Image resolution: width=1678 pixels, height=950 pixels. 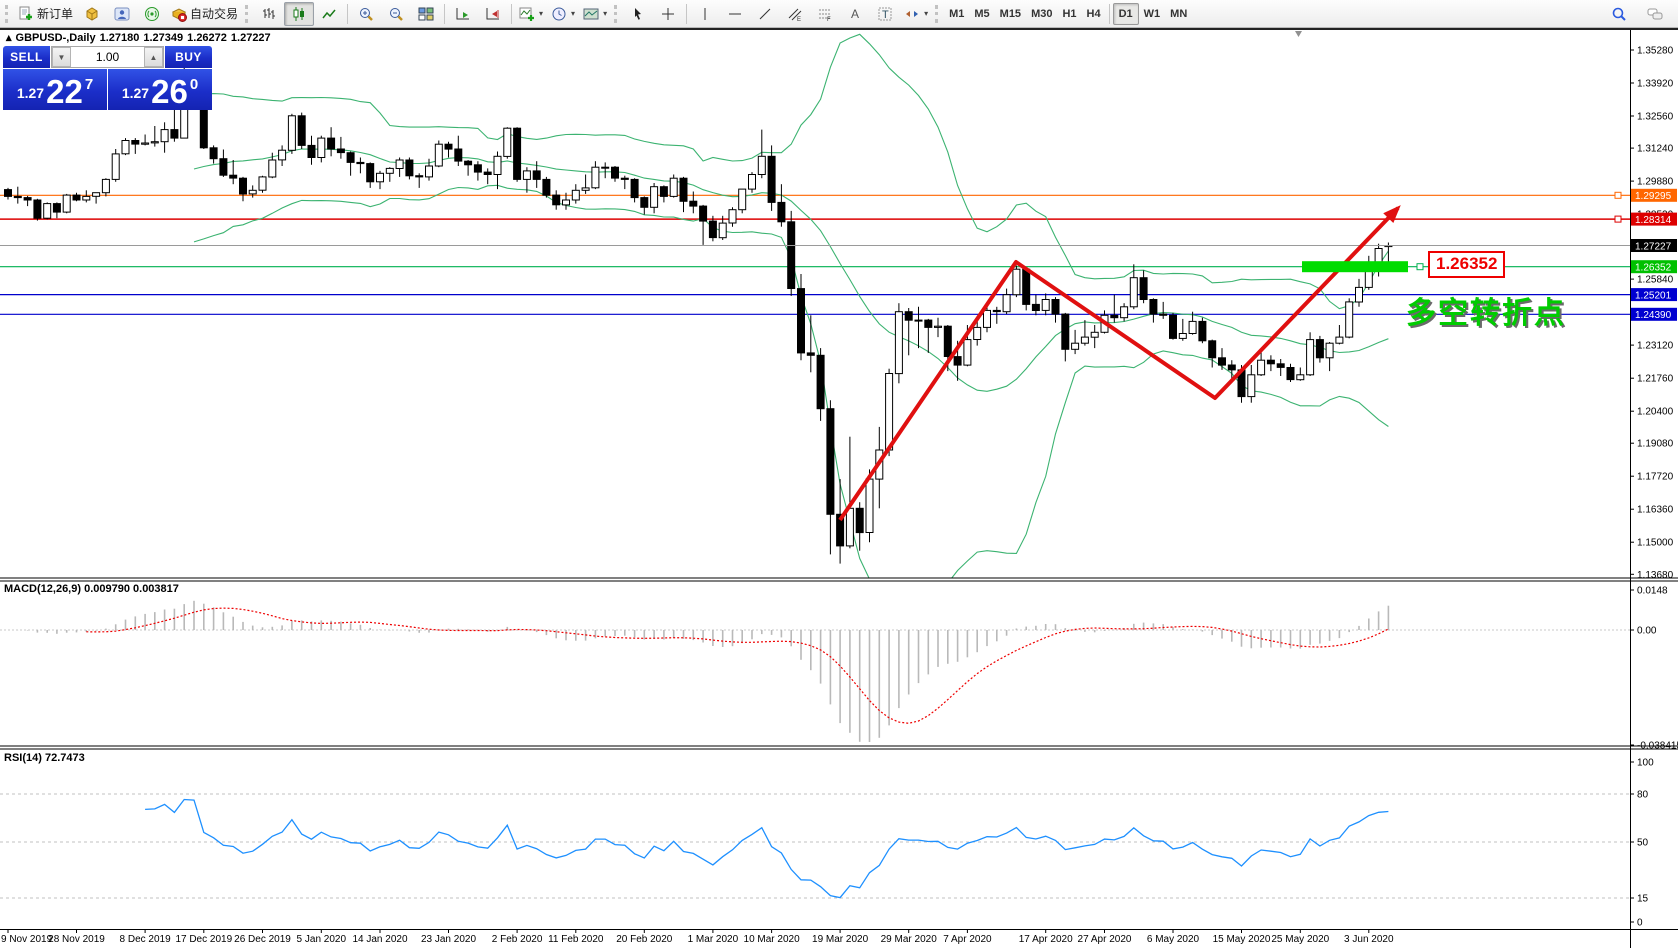 What do you see at coordinates (1643, 843) in the screenshot?
I see `svg-text: 50` at bounding box center [1643, 843].